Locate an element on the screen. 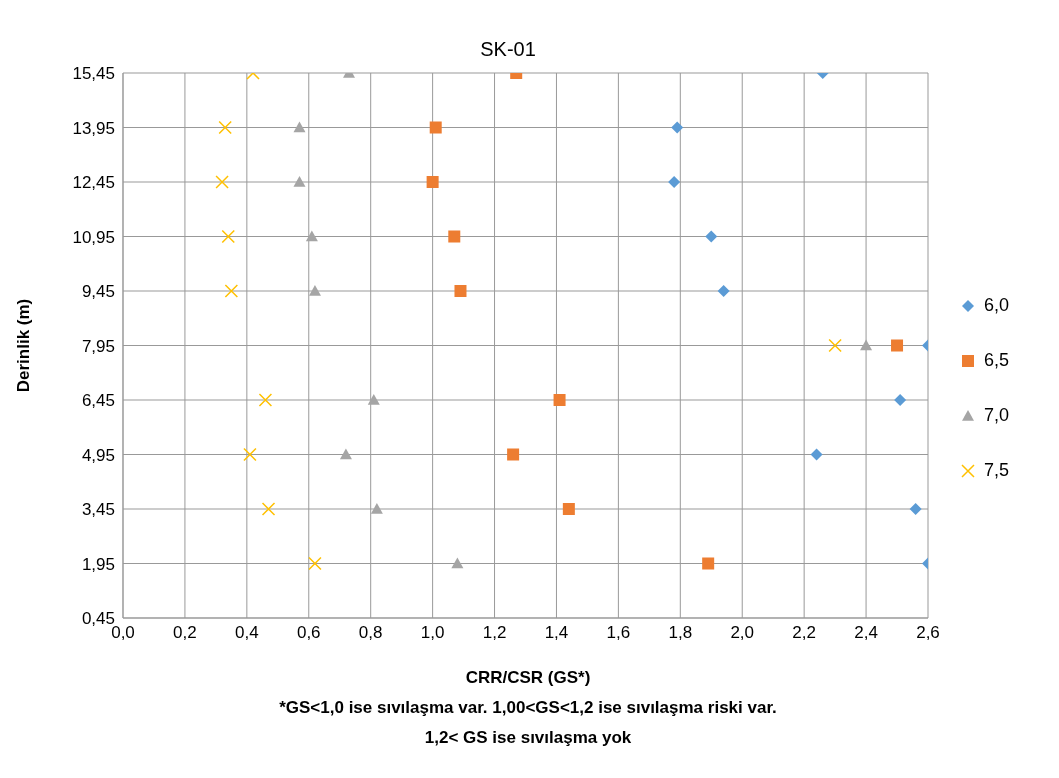 This screenshot has height=778, width=1059. y-tick-label: 15,45 is located at coordinates (93, 74).